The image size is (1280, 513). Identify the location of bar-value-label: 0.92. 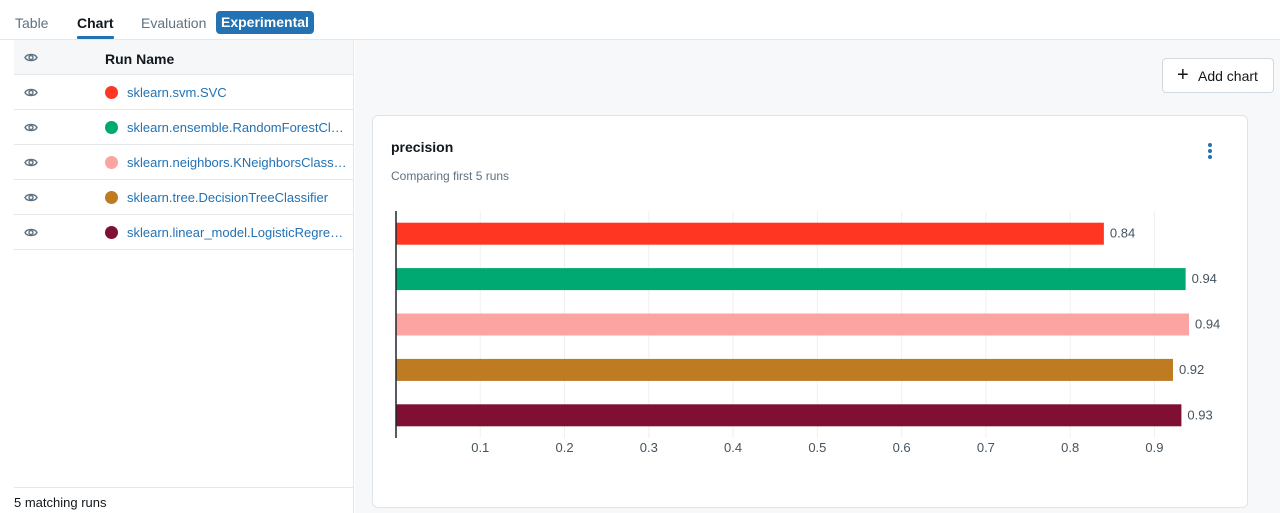
(1191, 369).